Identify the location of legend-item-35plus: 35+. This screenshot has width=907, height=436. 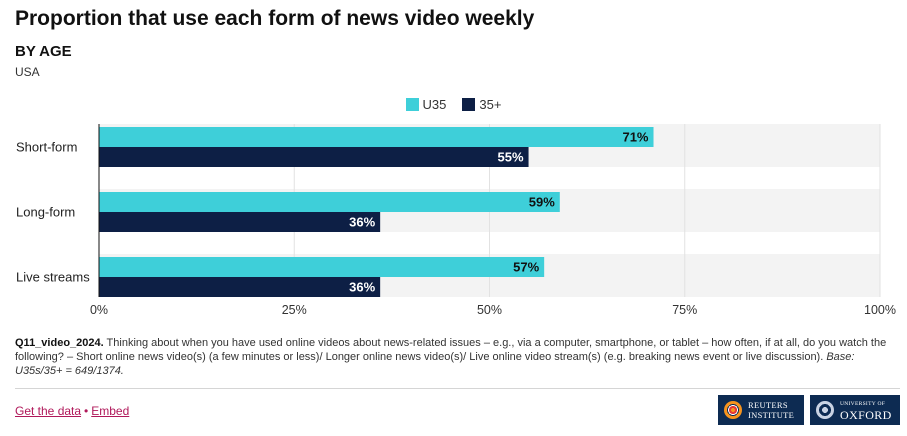
(481, 104).